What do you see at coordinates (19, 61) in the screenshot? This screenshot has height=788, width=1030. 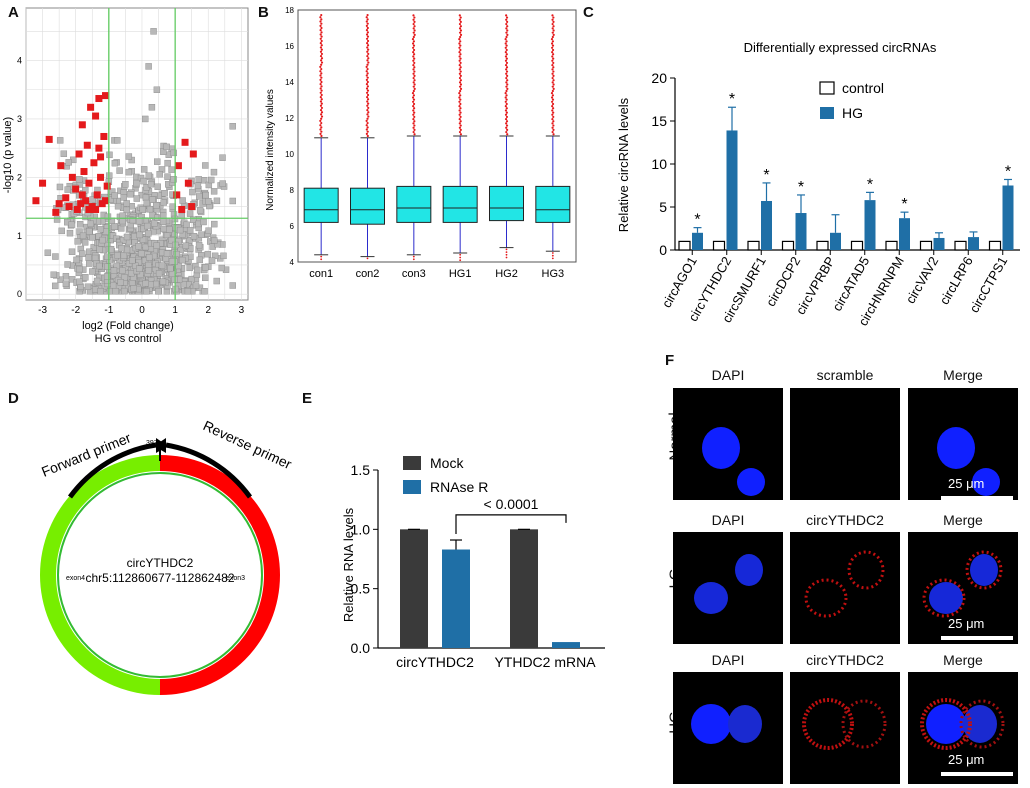 I see `volcano-ytick: 4` at bounding box center [19, 61].